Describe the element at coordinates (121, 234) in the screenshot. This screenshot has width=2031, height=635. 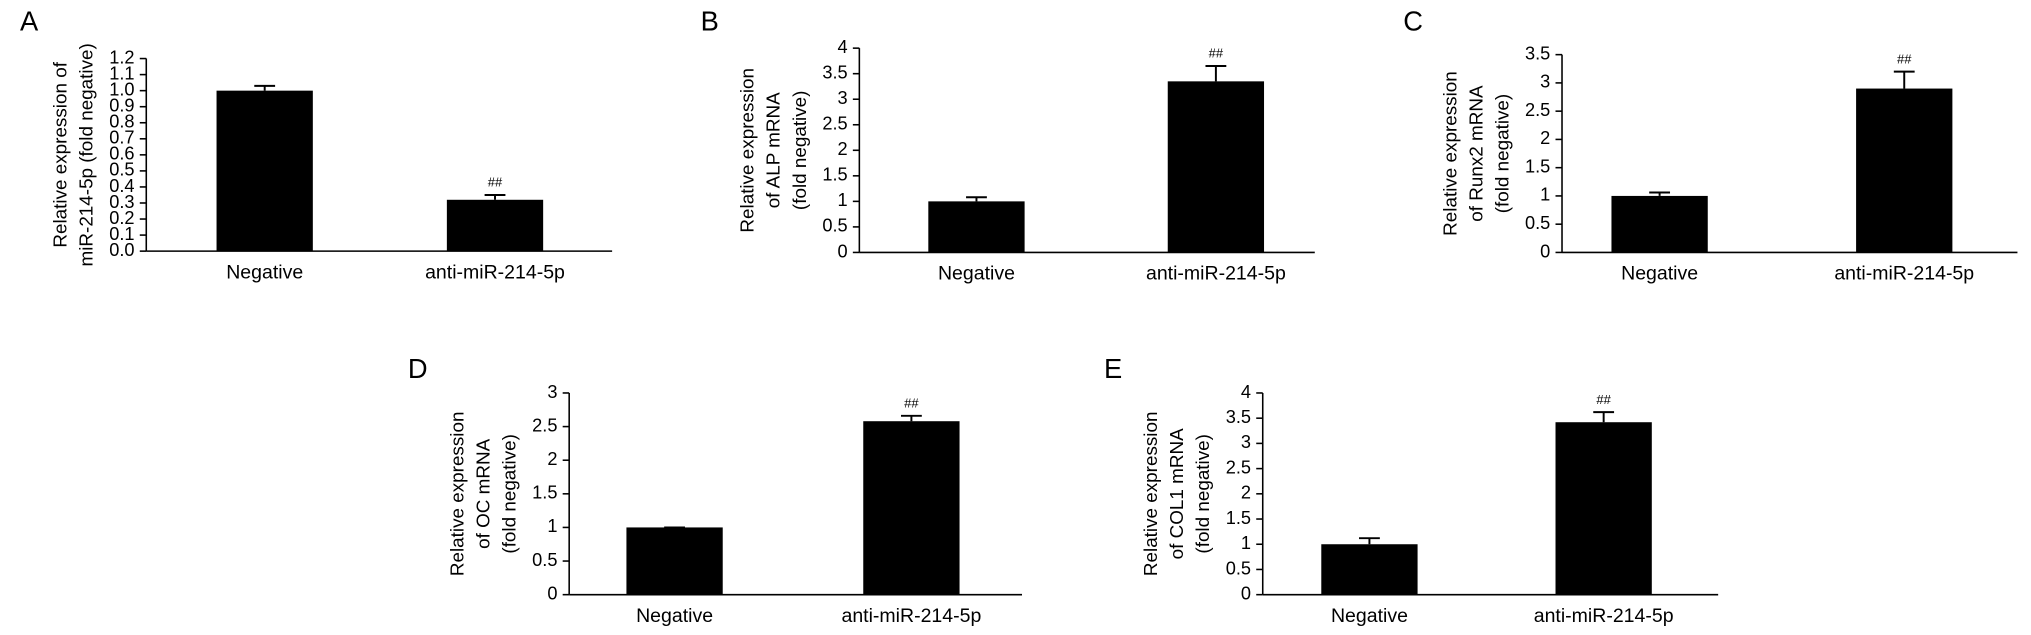
I see `y-tick-label: 0.1` at that location.